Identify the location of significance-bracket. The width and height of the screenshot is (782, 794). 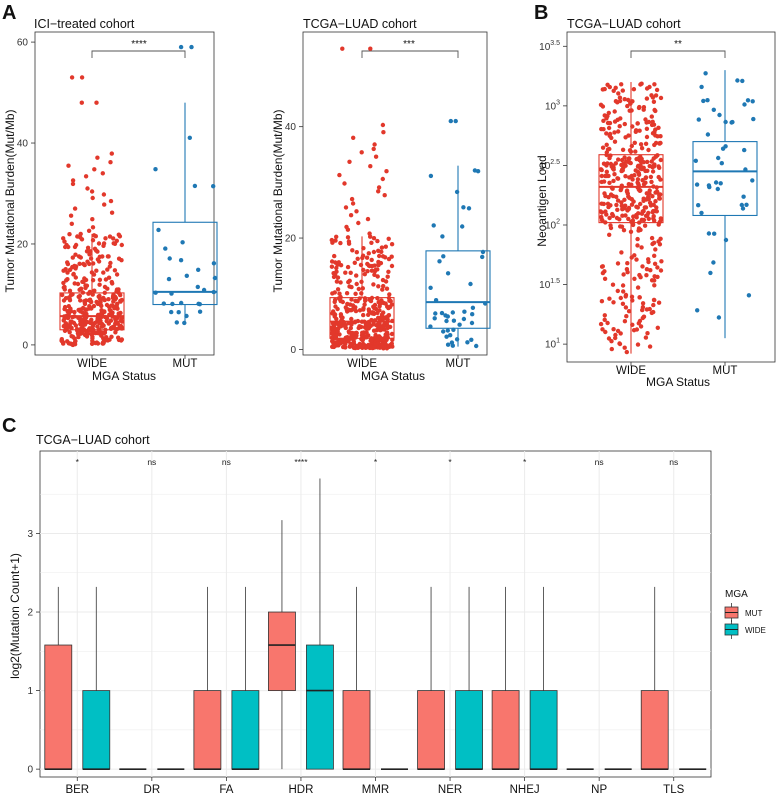
(138, 54).